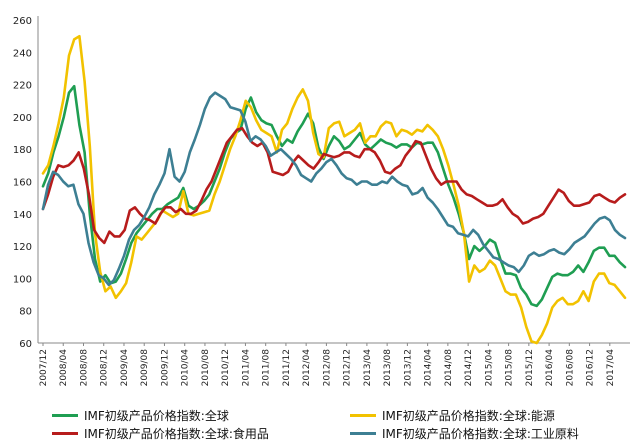 Image resolution: width=640 pixels, height=442 pixels. What do you see at coordinates (25, 344) in the screenshot?
I see `y-tick-label: 60` at bounding box center [25, 344].